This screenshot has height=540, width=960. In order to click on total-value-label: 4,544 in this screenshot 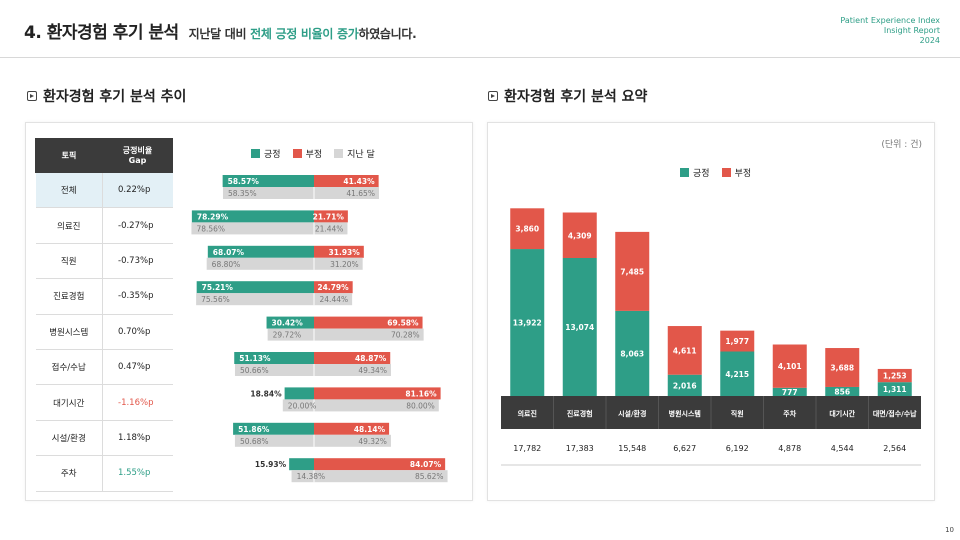, I will do `click(842, 448)`.